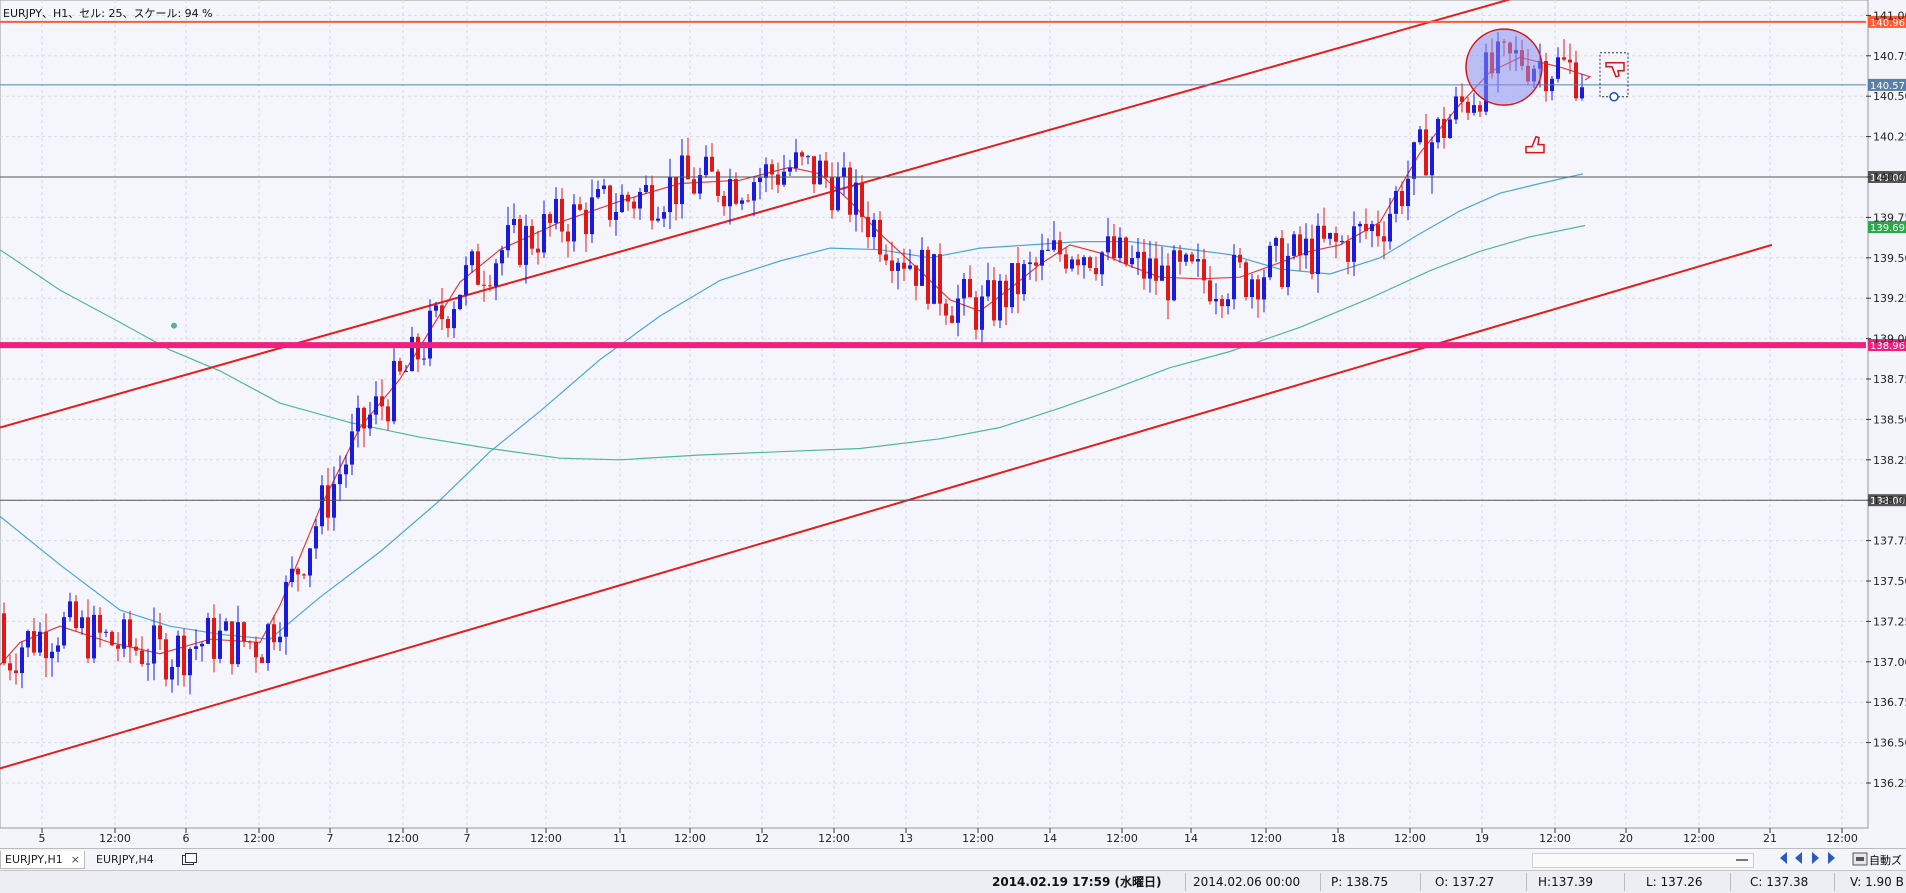 The height and width of the screenshot is (893, 1906). Describe the element at coordinates (1889, 339) in the screenshot. I see `y-tick-label: 139.00` at that location.